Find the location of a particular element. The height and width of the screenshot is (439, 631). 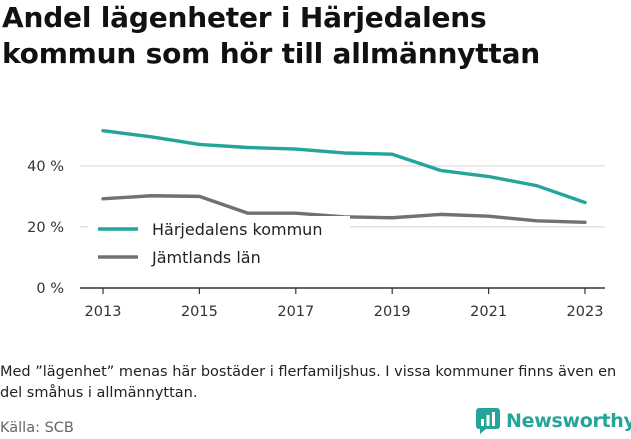

x-tick-label: 2017 is located at coordinates (295, 312).